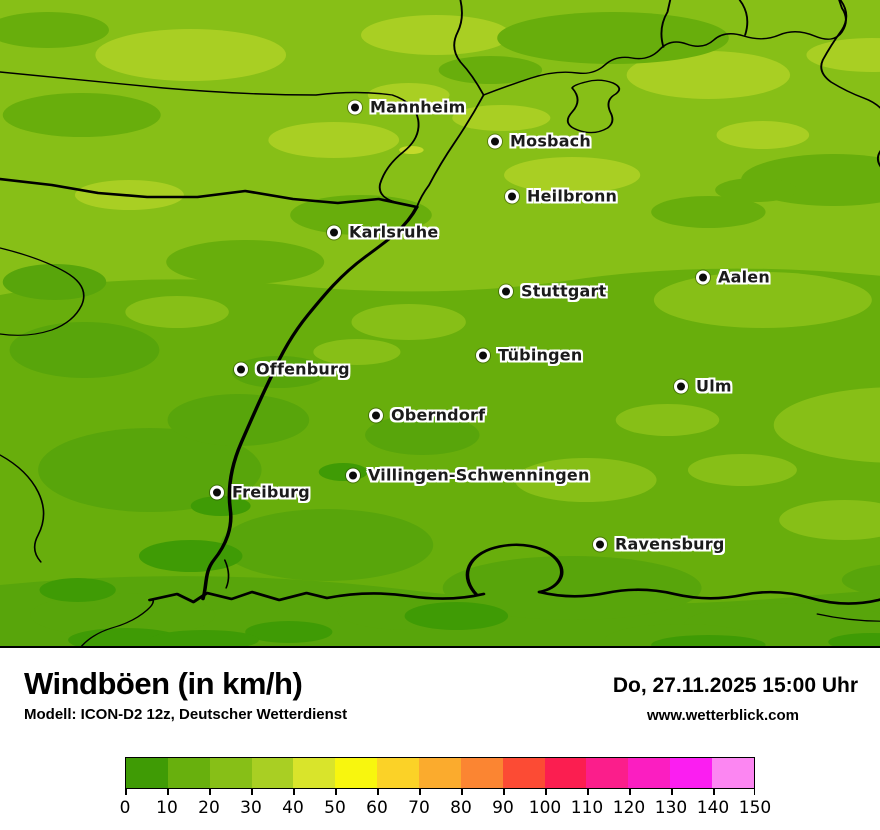  What do you see at coordinates (377, 808) in the screenshot?
I see `colorbar-tick-label: 60` at bounding box center [377, 808].